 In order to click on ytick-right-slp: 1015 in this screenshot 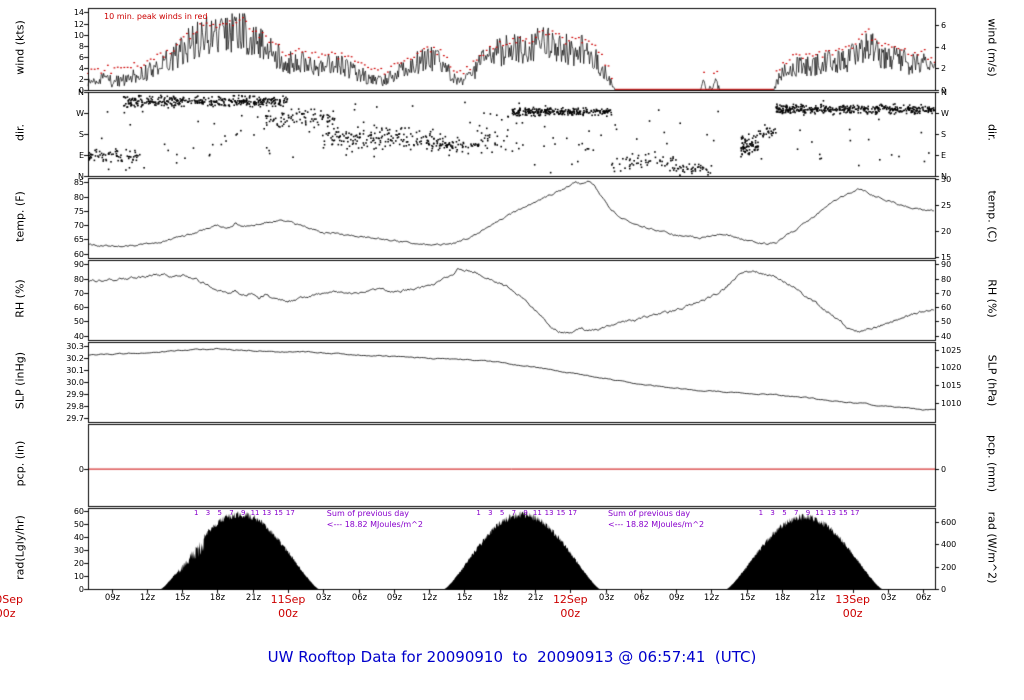, I will do `click(951, 385)`.